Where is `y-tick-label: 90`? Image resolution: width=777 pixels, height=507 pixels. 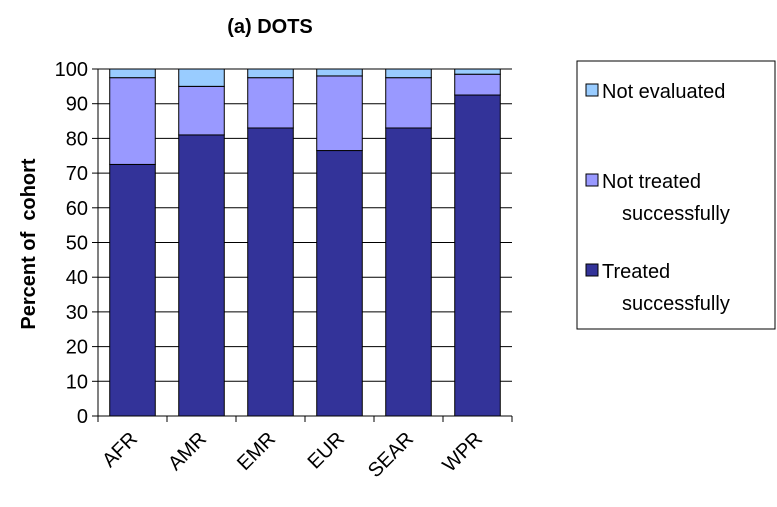 y-tick-label: 90 is located at coordinates (77, 105).